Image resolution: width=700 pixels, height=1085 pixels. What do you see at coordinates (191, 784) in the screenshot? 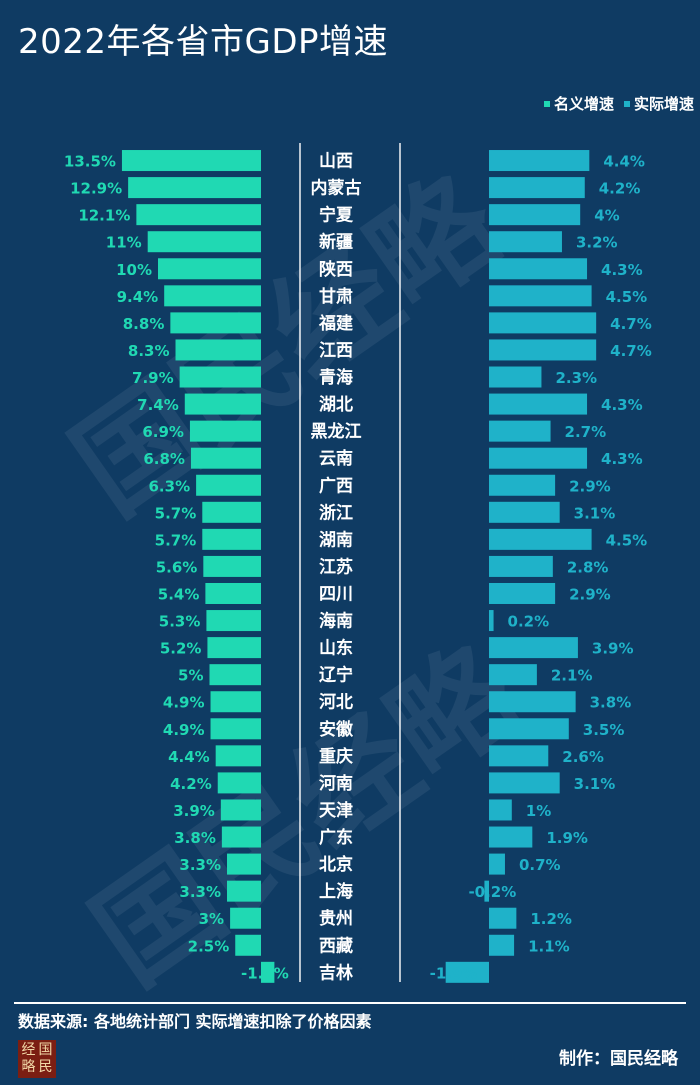
I see `nominal-value-label: 4.2%` at bounding box center [191, 784].